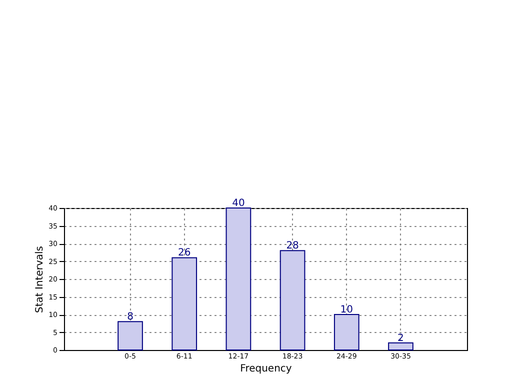 This screenshot has width=520, height=390. Describe the element at coordinates (401, 338) in the screenshot. I see `data-label: 2` at that location.